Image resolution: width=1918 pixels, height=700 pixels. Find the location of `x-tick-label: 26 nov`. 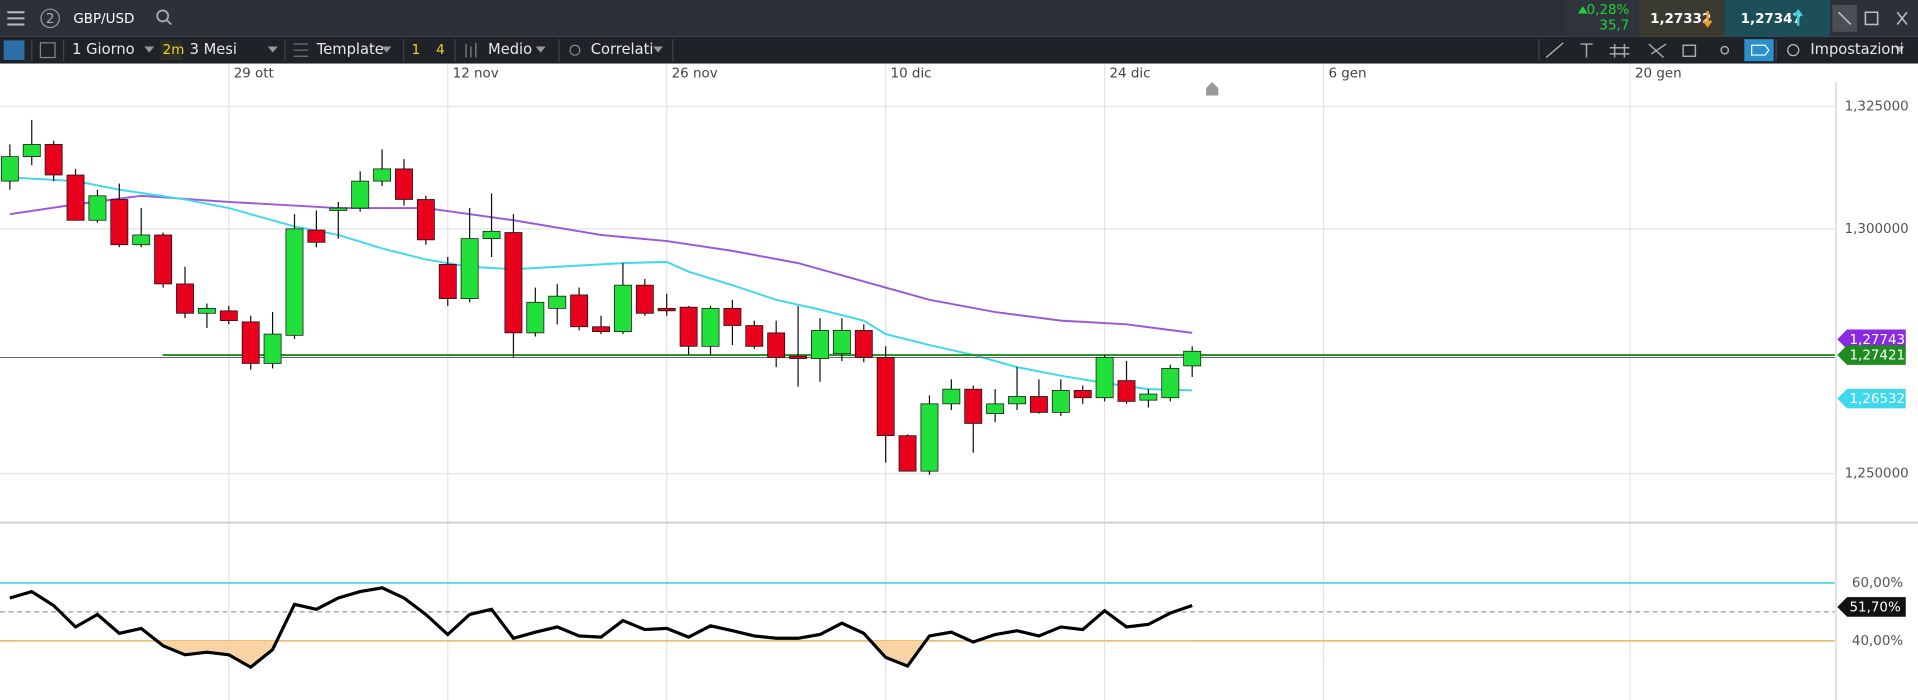

x-tick-label: 26 nov is located at coordinates (695, 73).